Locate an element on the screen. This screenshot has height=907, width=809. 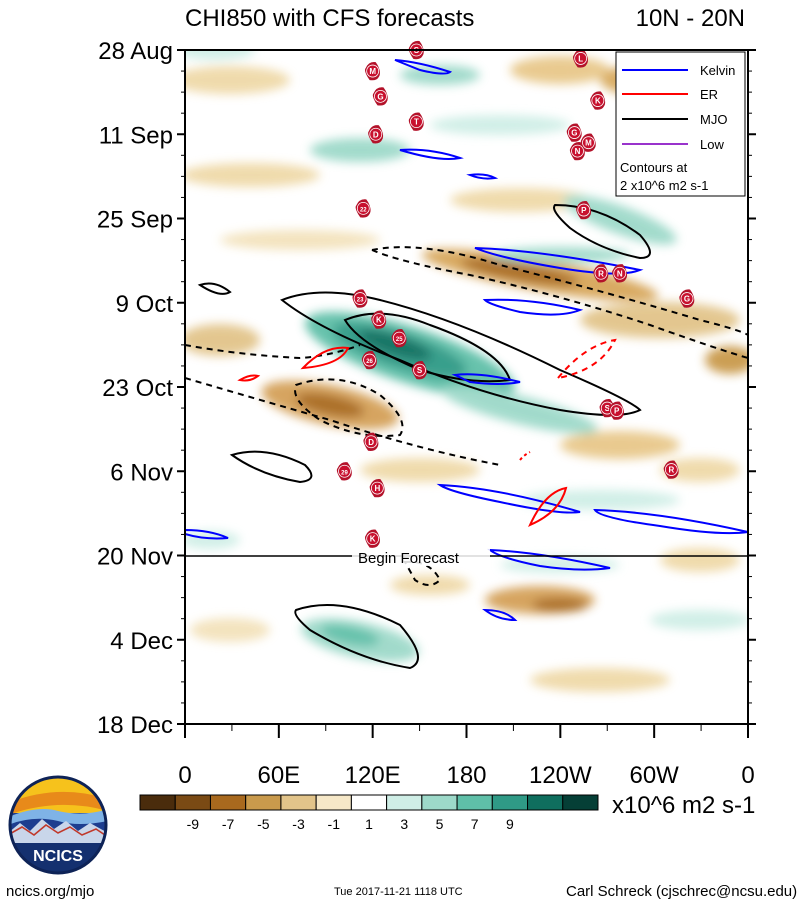
colorbar-label: 7 is located at coordinates (475, 824).